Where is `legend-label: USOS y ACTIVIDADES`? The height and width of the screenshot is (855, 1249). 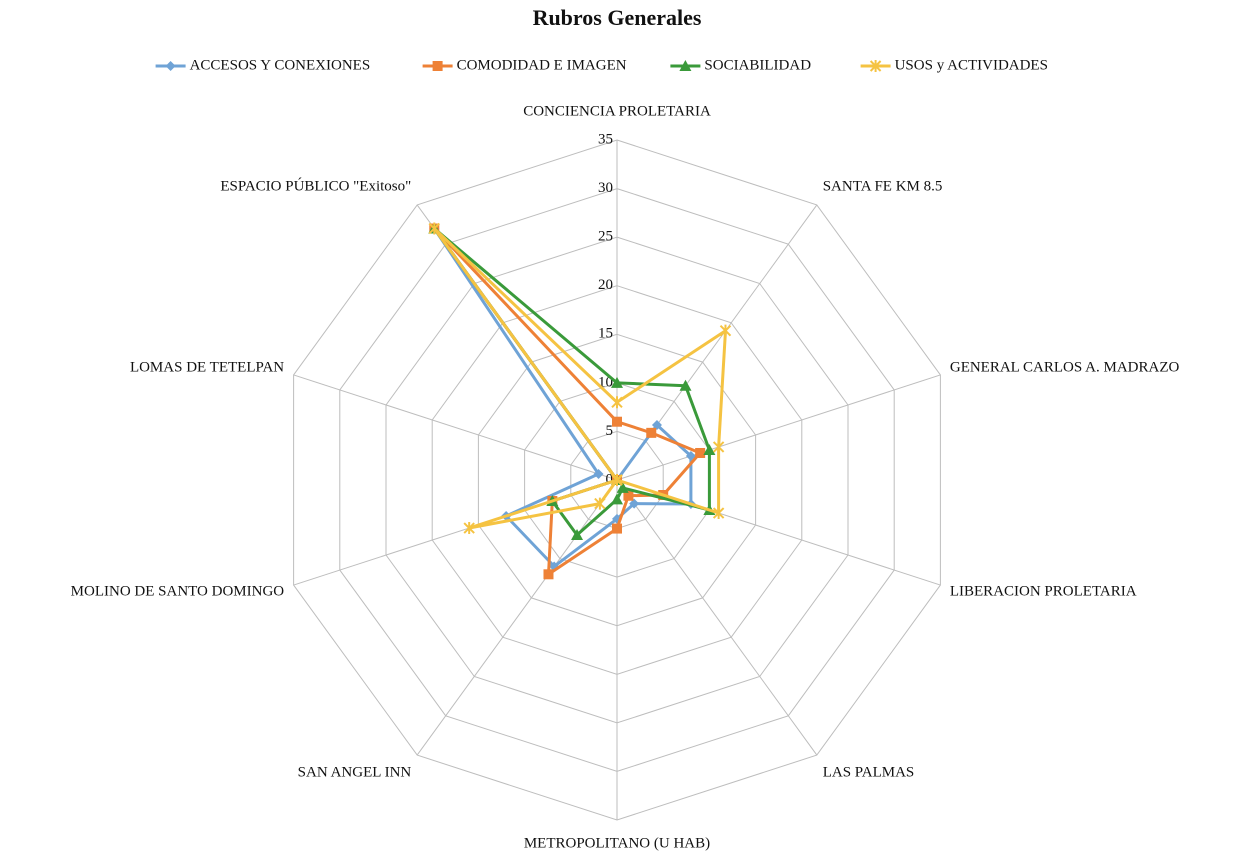
legend-label: USOS y ACTIVIDADES is located at coordinates (971, 65).